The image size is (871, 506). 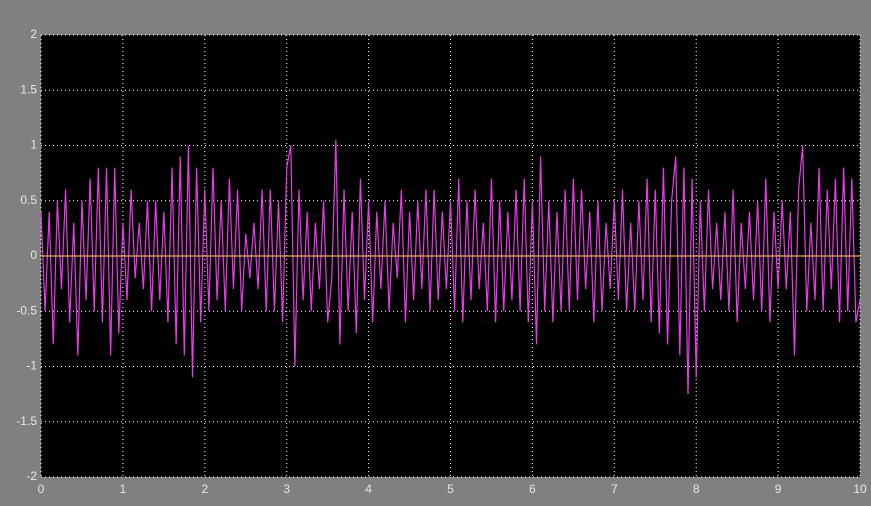 I want to click on x-tick-label: 10, so click(x=860, y=489).